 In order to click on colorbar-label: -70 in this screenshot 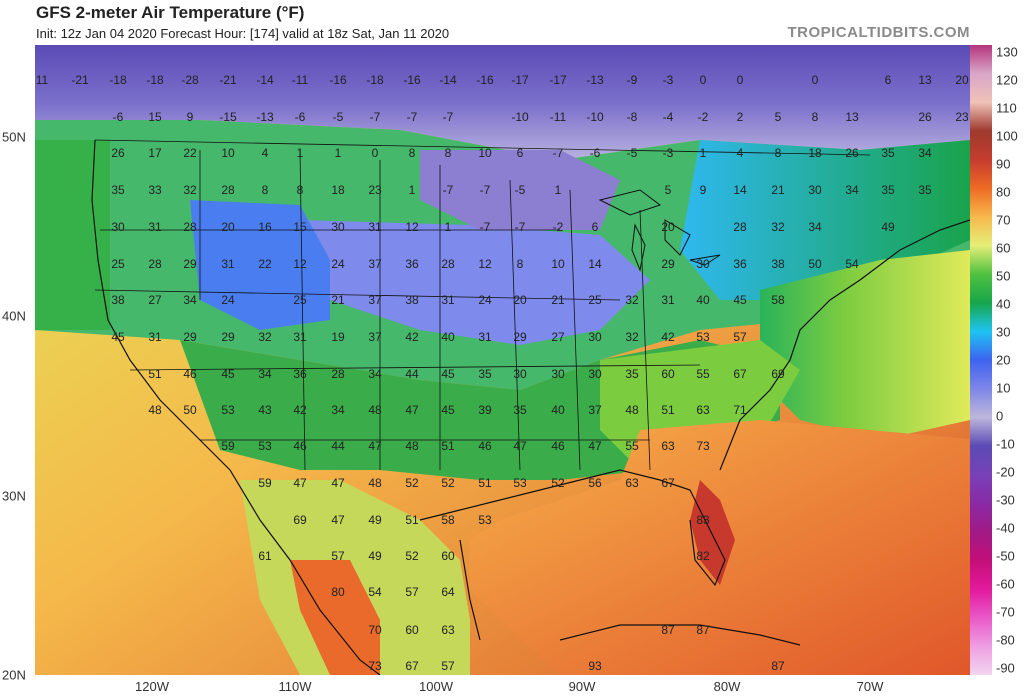, I will do `click(1005, 612)`.